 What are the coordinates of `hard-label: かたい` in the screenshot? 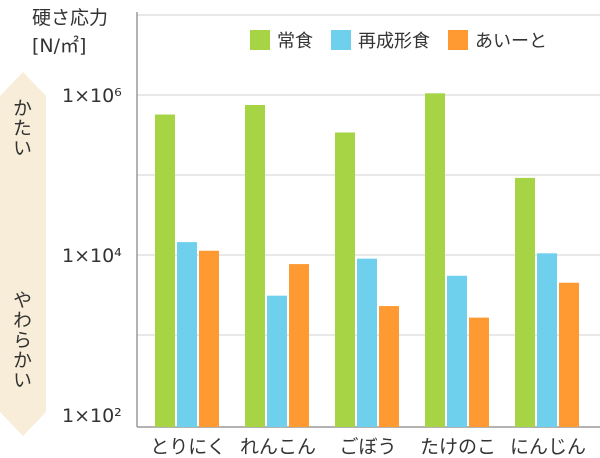 It's located at (21, 128).